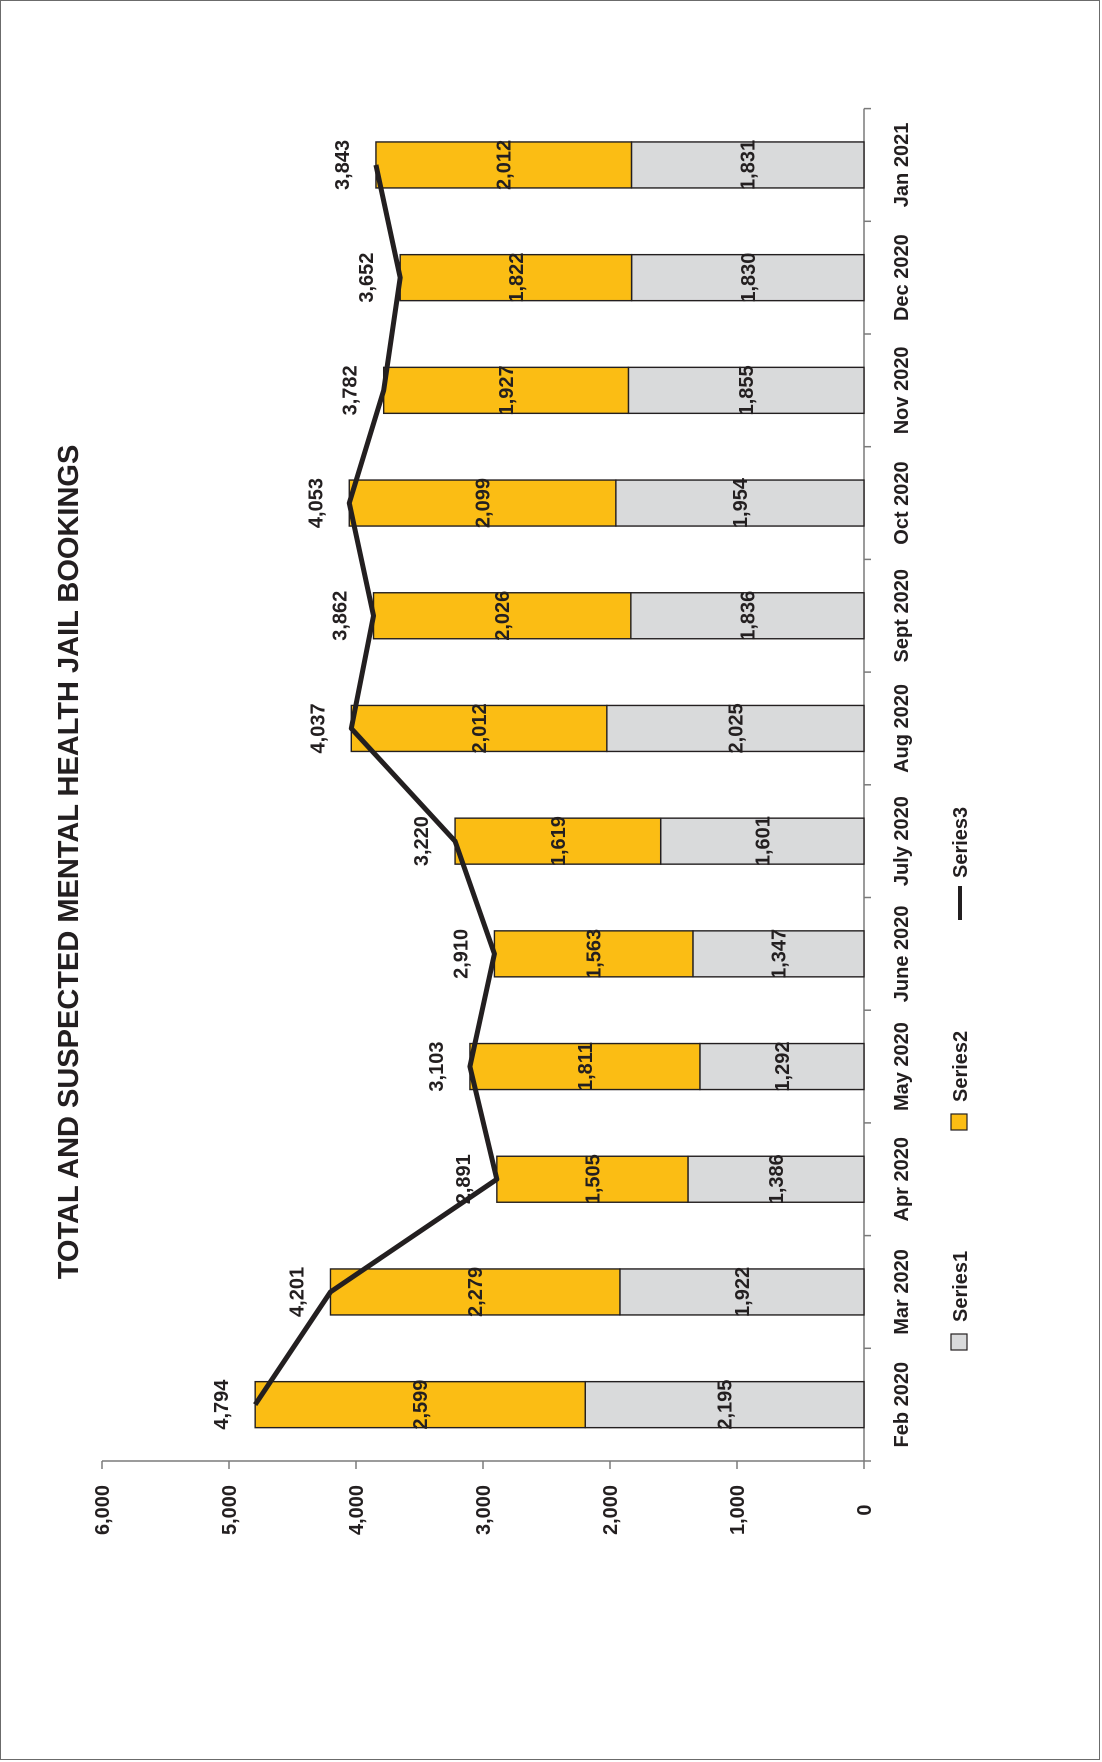 This screenshot has height=1762, width=1102. Describe the element at coordinates (961, 1286) in the screenshot. I see `legend-label-series1: Series1` at that location.